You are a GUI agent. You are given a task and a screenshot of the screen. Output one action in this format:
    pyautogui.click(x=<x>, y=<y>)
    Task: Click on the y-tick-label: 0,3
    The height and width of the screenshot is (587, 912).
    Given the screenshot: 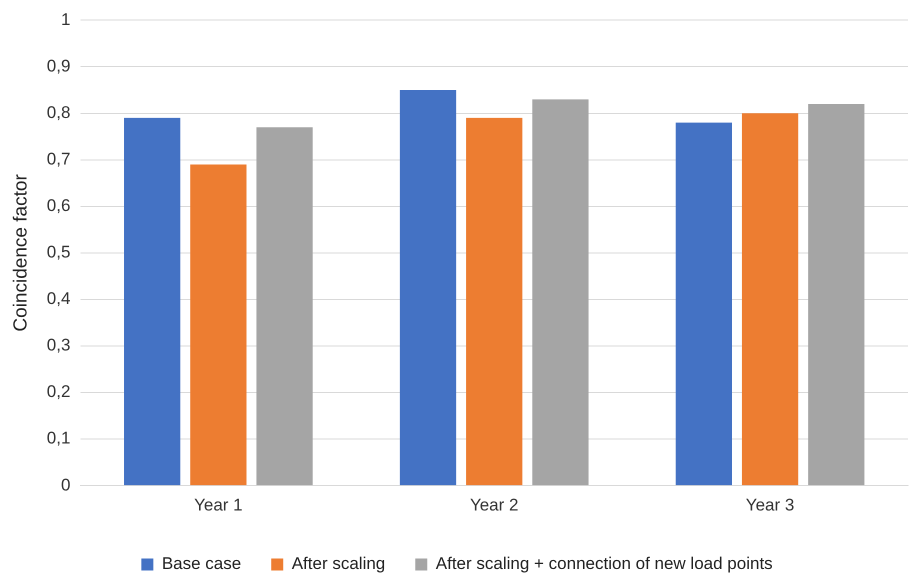 What is the action you would take?
    pyautogui.click(x=58, y=345)
    